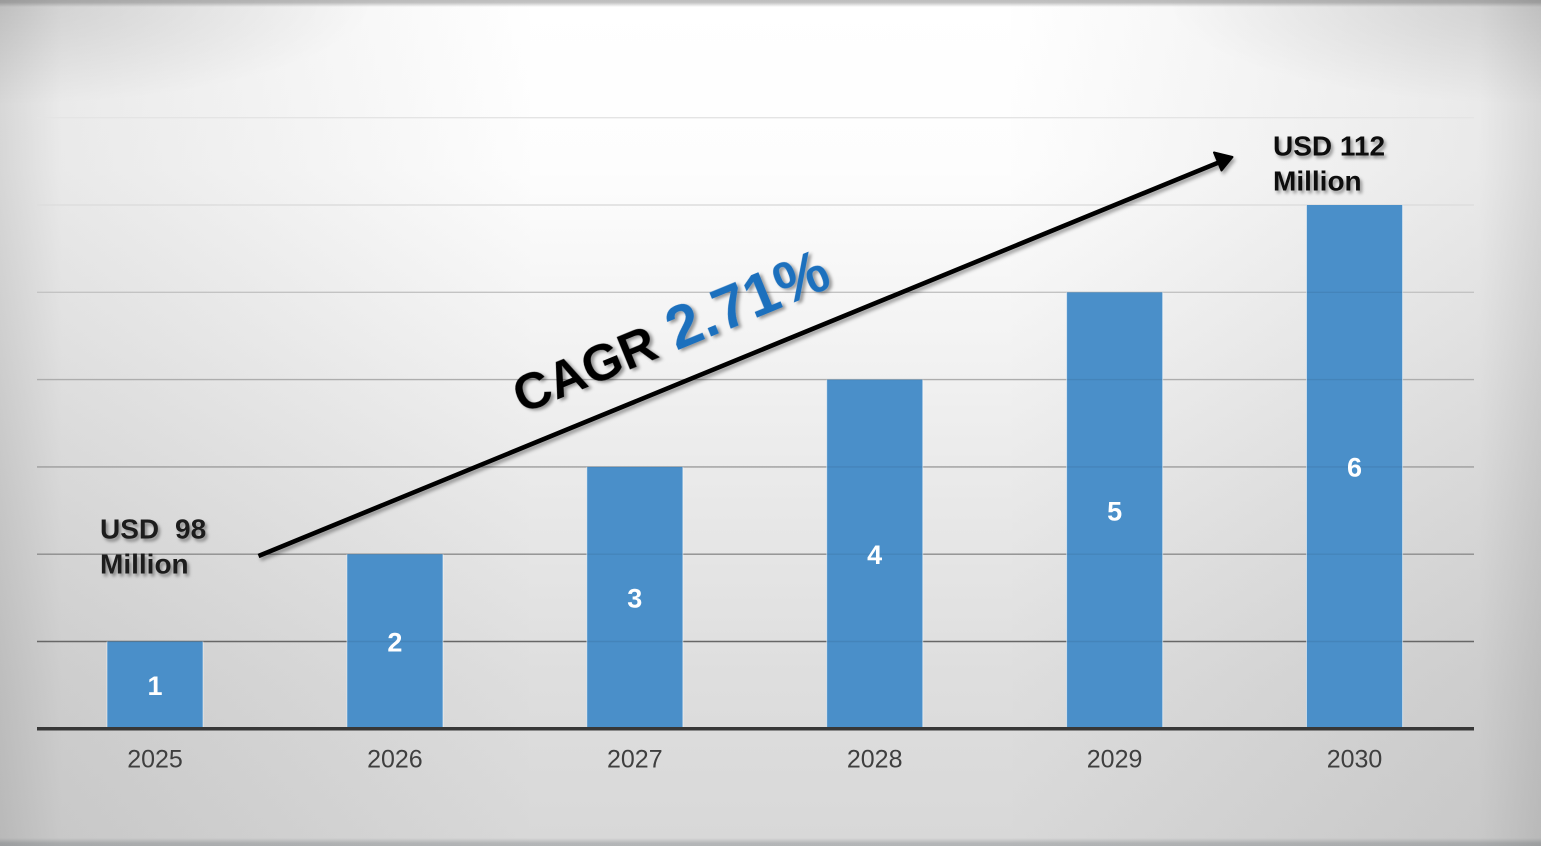 The image size is (1541, 846). Describe the element at coordinates (394, 642) in the screenshot. I see `svg-text: 2` at that location.